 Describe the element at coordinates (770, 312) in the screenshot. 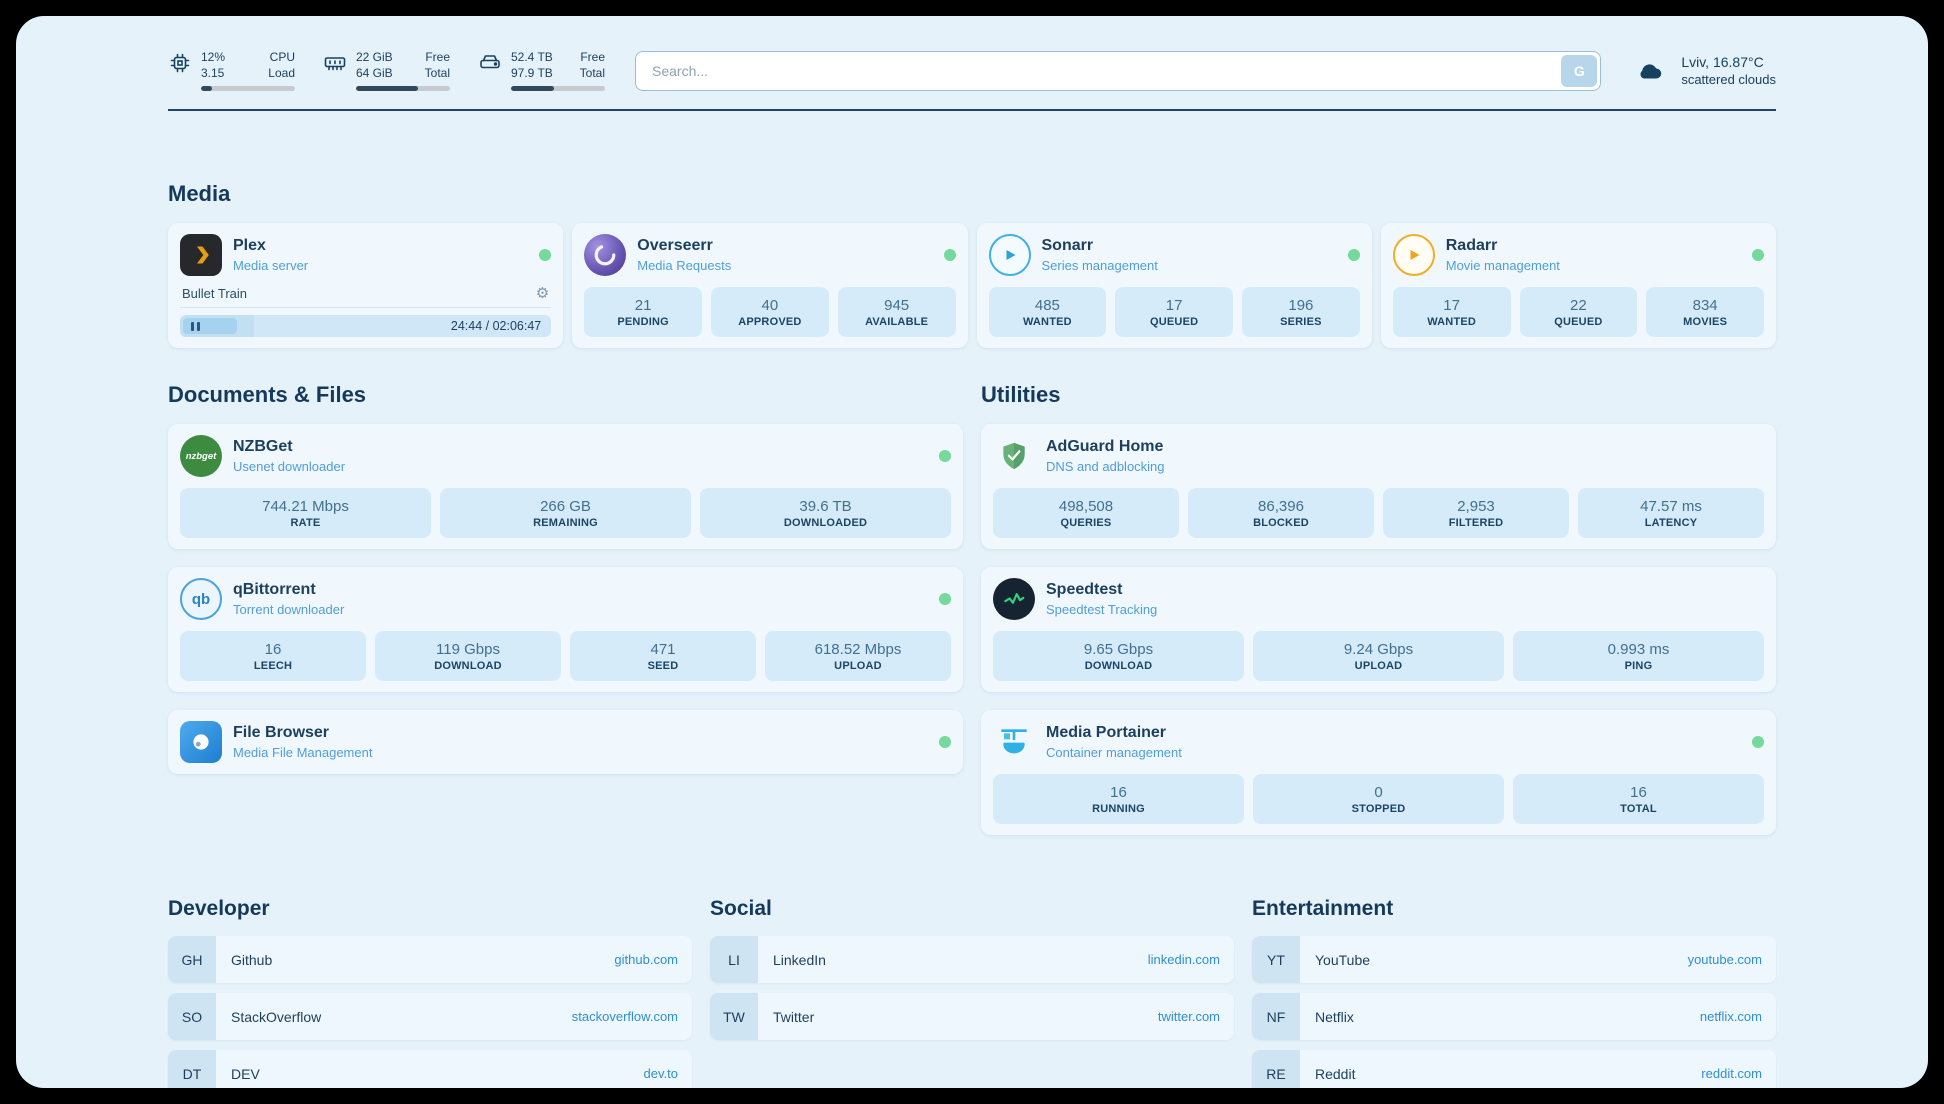

I see `stat-approved: 40 APPROVED` at that location.